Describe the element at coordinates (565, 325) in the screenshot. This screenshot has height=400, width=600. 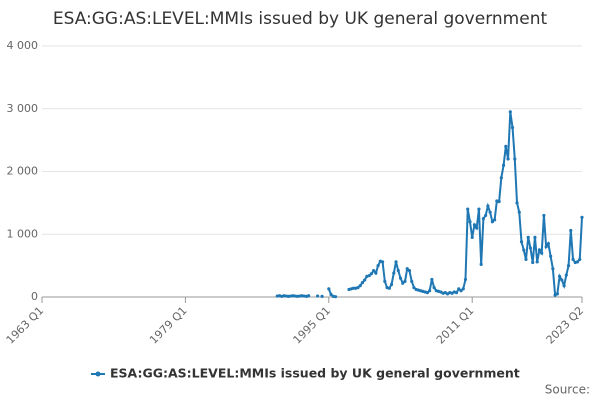
I see `x-tick-label: 2023 Q2` at that location.